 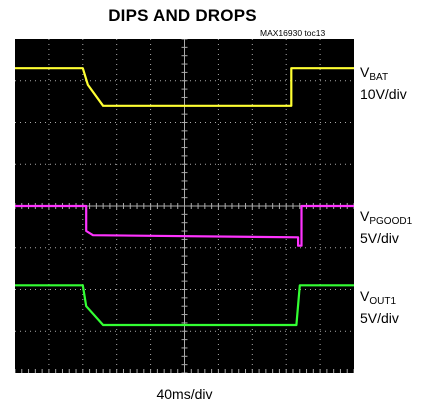 I want to click on channel-subscript: OUT1, so click(x=383, y=301).